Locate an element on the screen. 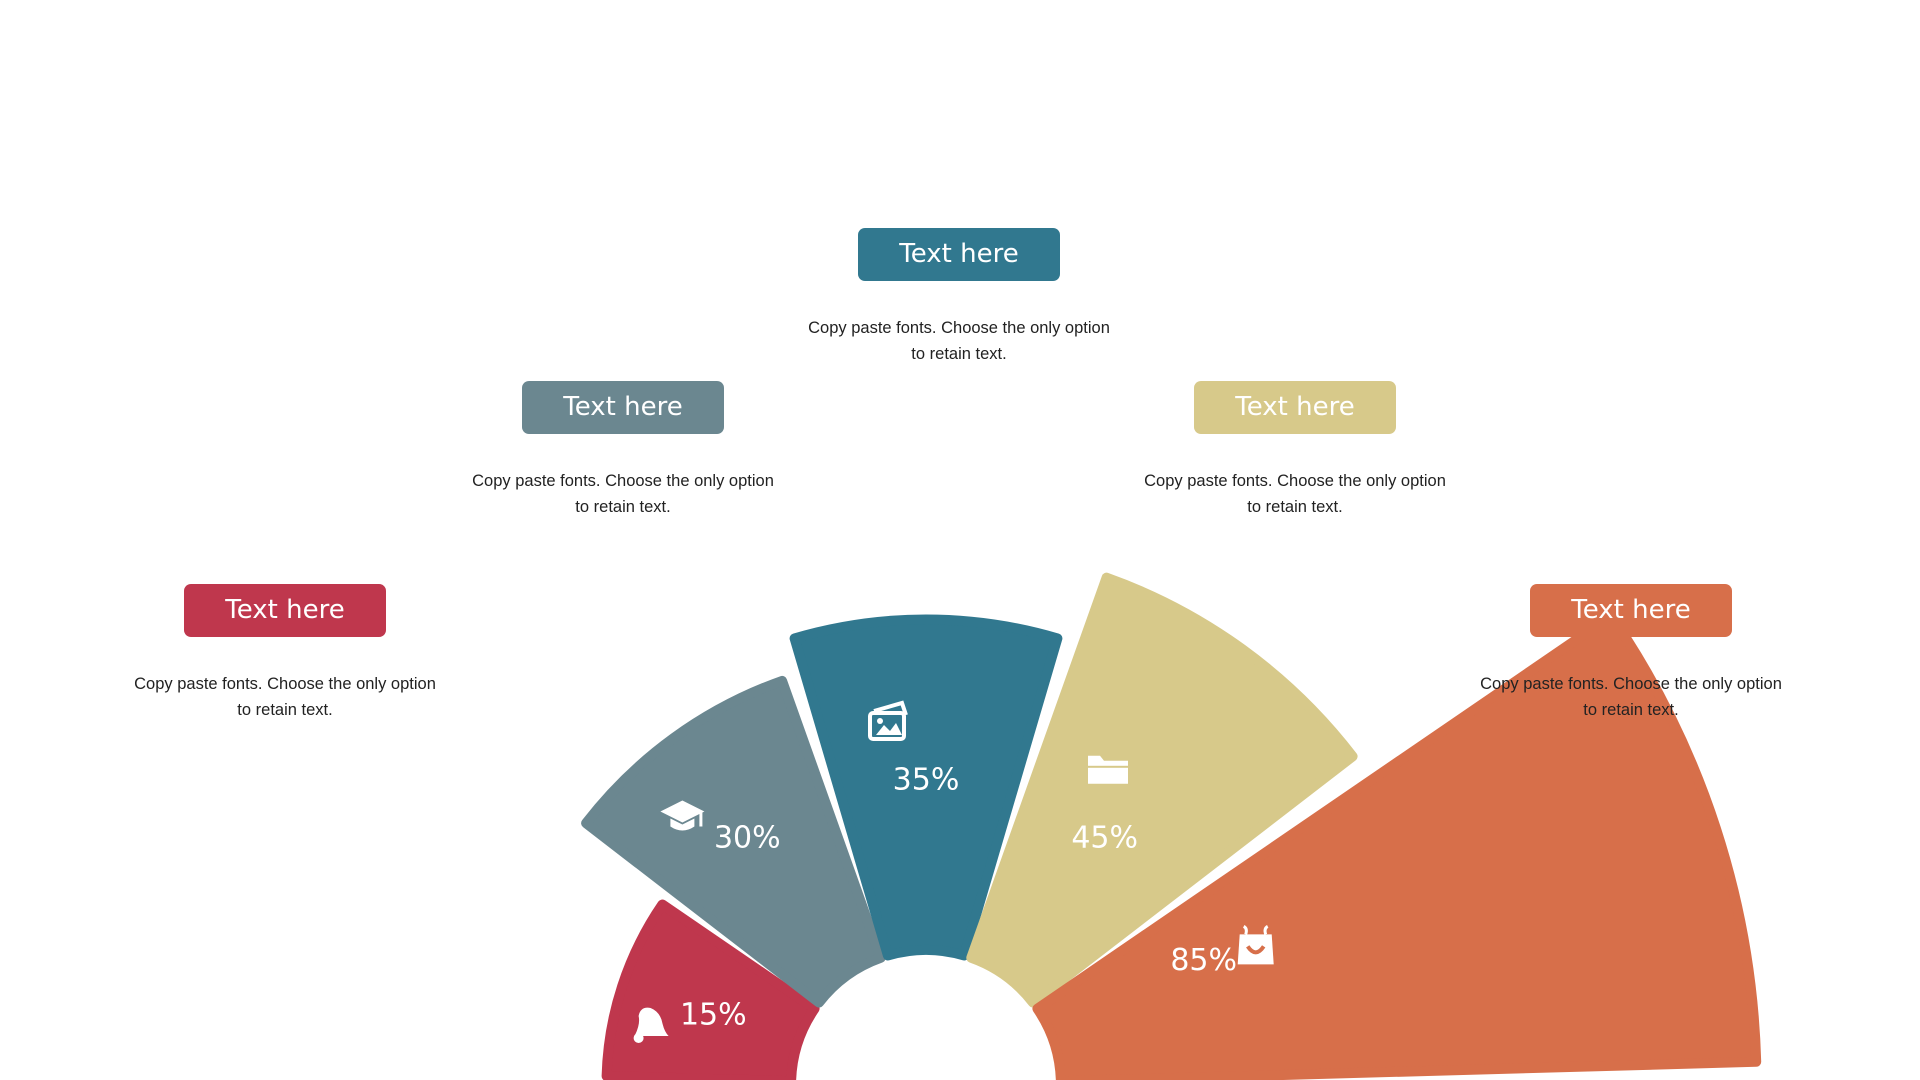  slice-2-label: 30% is located at coordinates (747, 838).